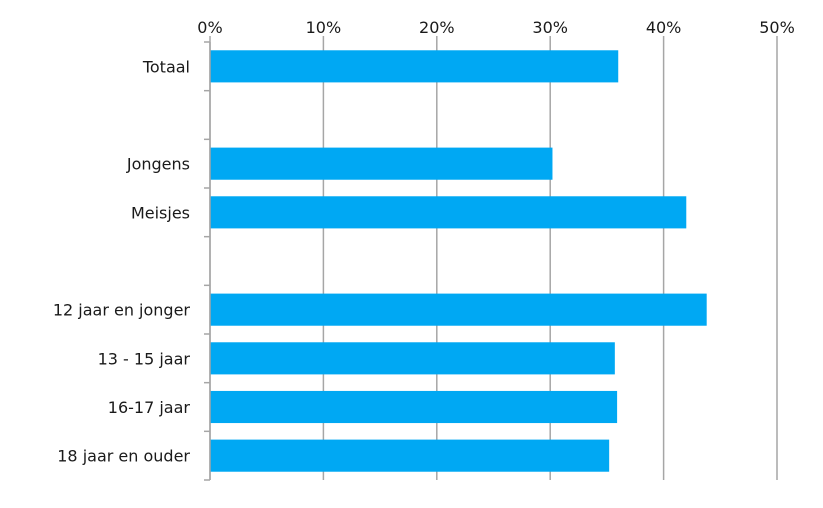  Describe the element at coordinates (777, 27) in the screenshot. I see `x-tick-label: 50%` at that location.